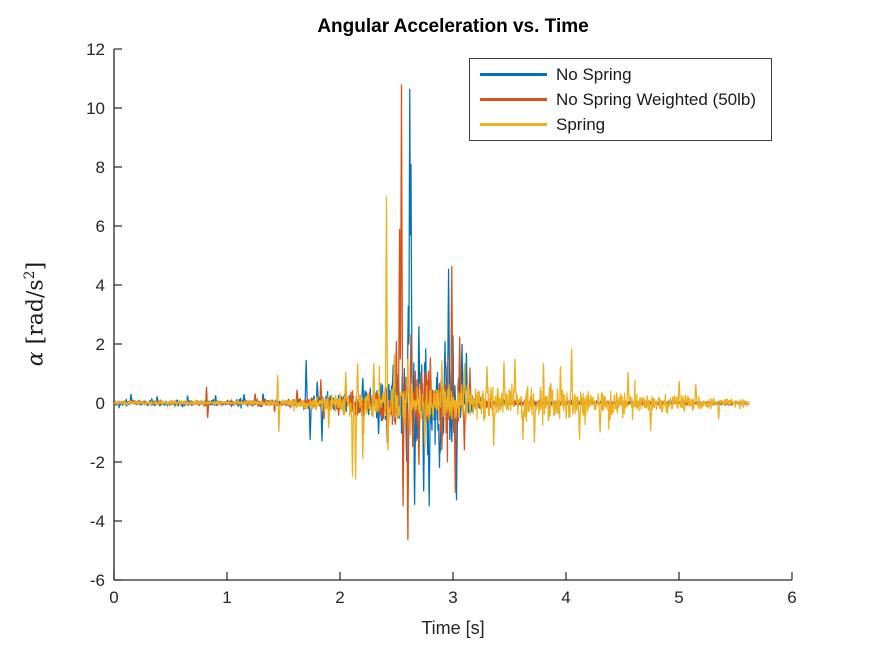  I want to click on x-tick-label: 3, so click(452, 597).